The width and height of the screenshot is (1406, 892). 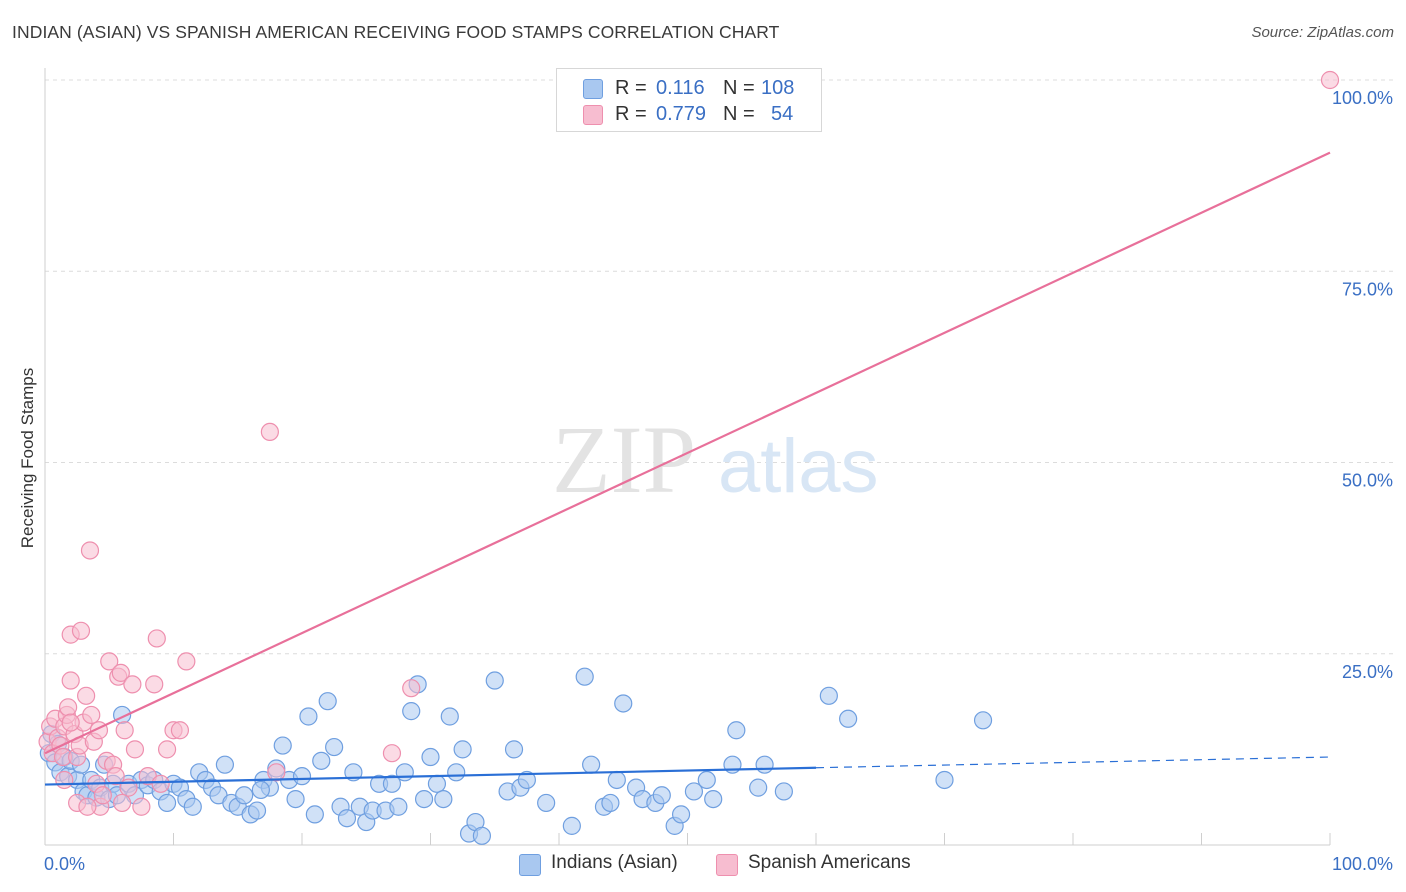 What do you see at coordinates (64, 864) in the screenshot?
I see `x-tick-label: 0.0%` at bounding box center [64, 864].